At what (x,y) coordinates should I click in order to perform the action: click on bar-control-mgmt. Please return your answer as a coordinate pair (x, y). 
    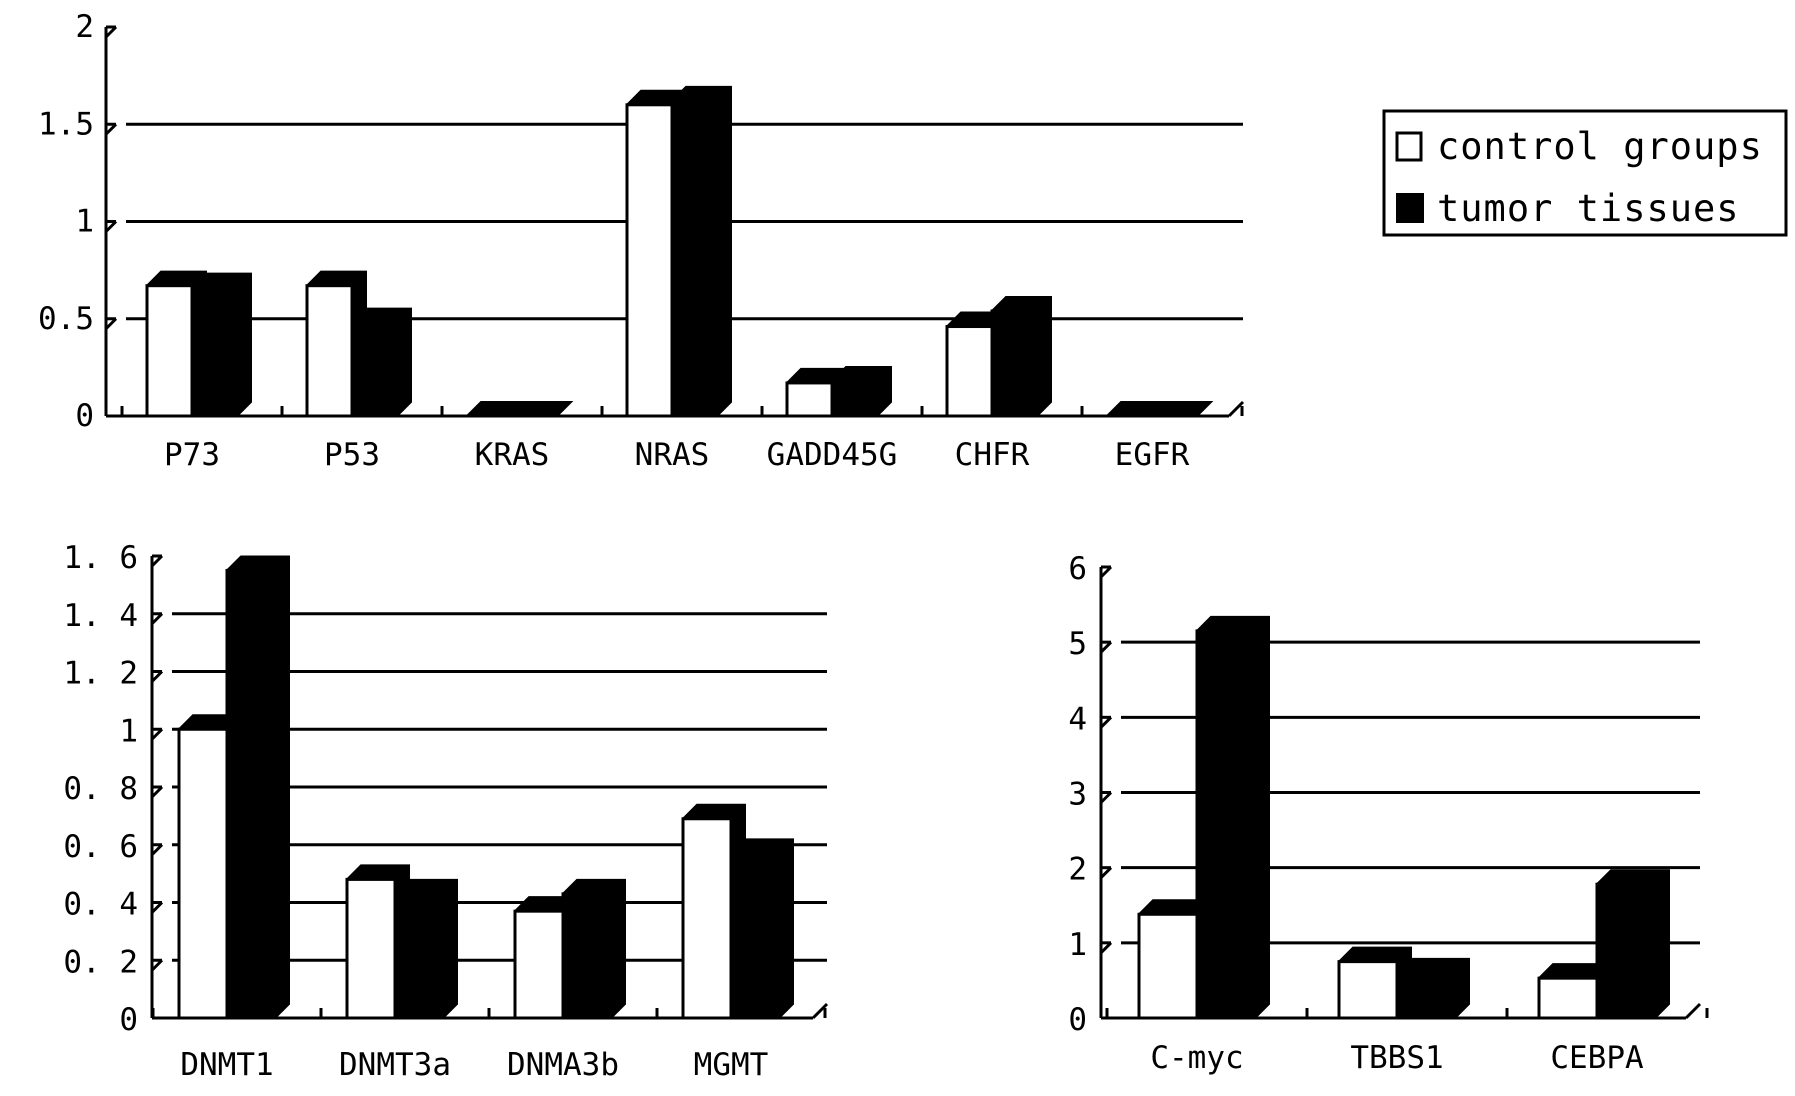
    Looking at the image, I should click on (707, 918).